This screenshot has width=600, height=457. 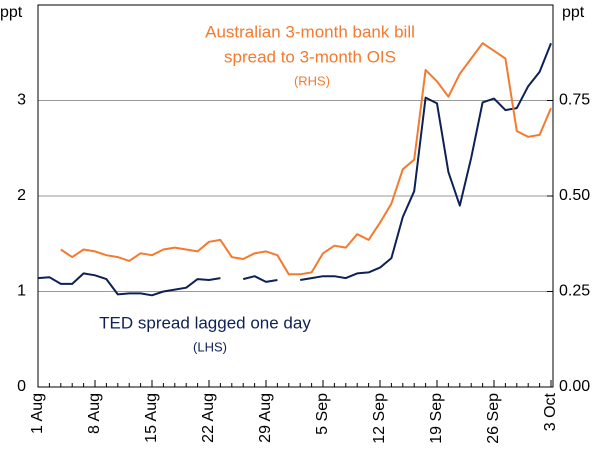 What do you see at coordinates (574, 195) in the screenshot?
I see `y2-tick-label: 0.50` at bounding box center [574, 195].